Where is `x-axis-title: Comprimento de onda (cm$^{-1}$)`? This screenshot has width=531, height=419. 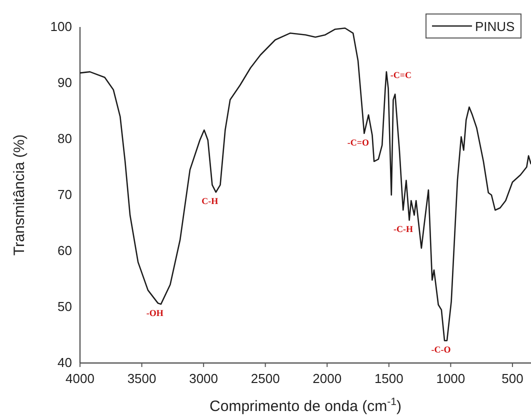
x-axis-title: Comprimento de onda (cm$^{-1}$) is located at coordinates (306, 405).